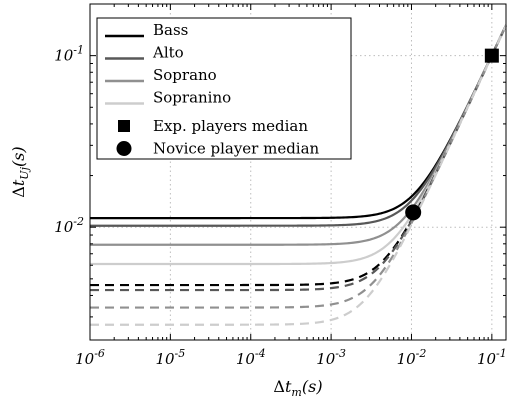 This screenshot has height=405, width=507. I want to click on x-tick-label: 10⁻³, so click(331, 357).